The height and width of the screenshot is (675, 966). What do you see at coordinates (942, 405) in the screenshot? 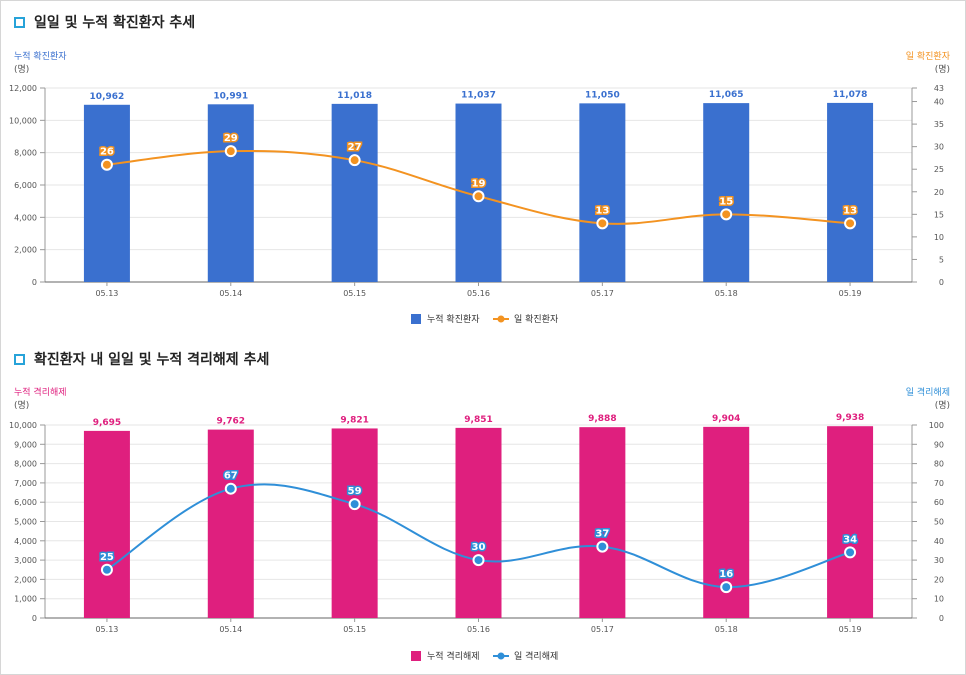
I see `right-axis-unit: (명)` at bounding box center [942, 405].